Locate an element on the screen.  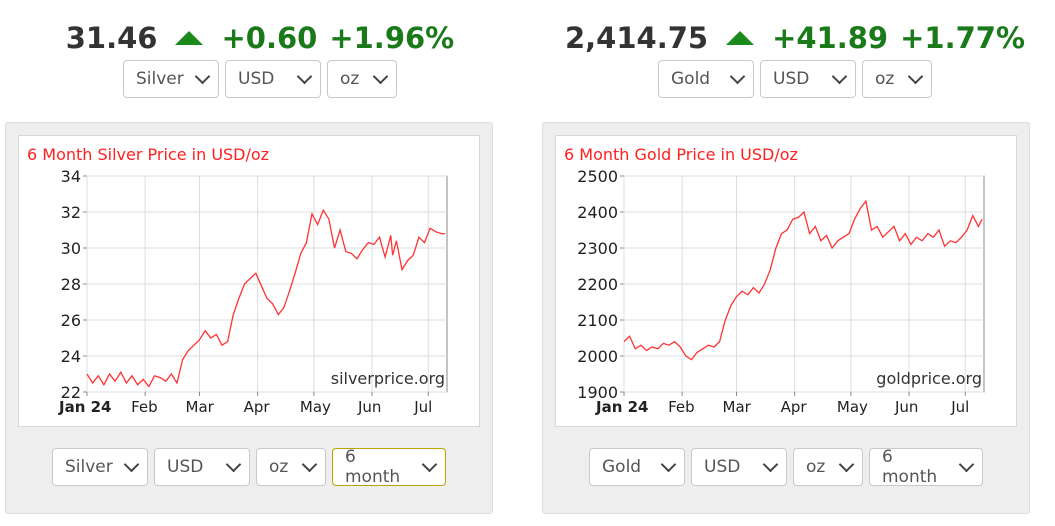
y-tick-label: 34 is located at coordinates (71, 176).